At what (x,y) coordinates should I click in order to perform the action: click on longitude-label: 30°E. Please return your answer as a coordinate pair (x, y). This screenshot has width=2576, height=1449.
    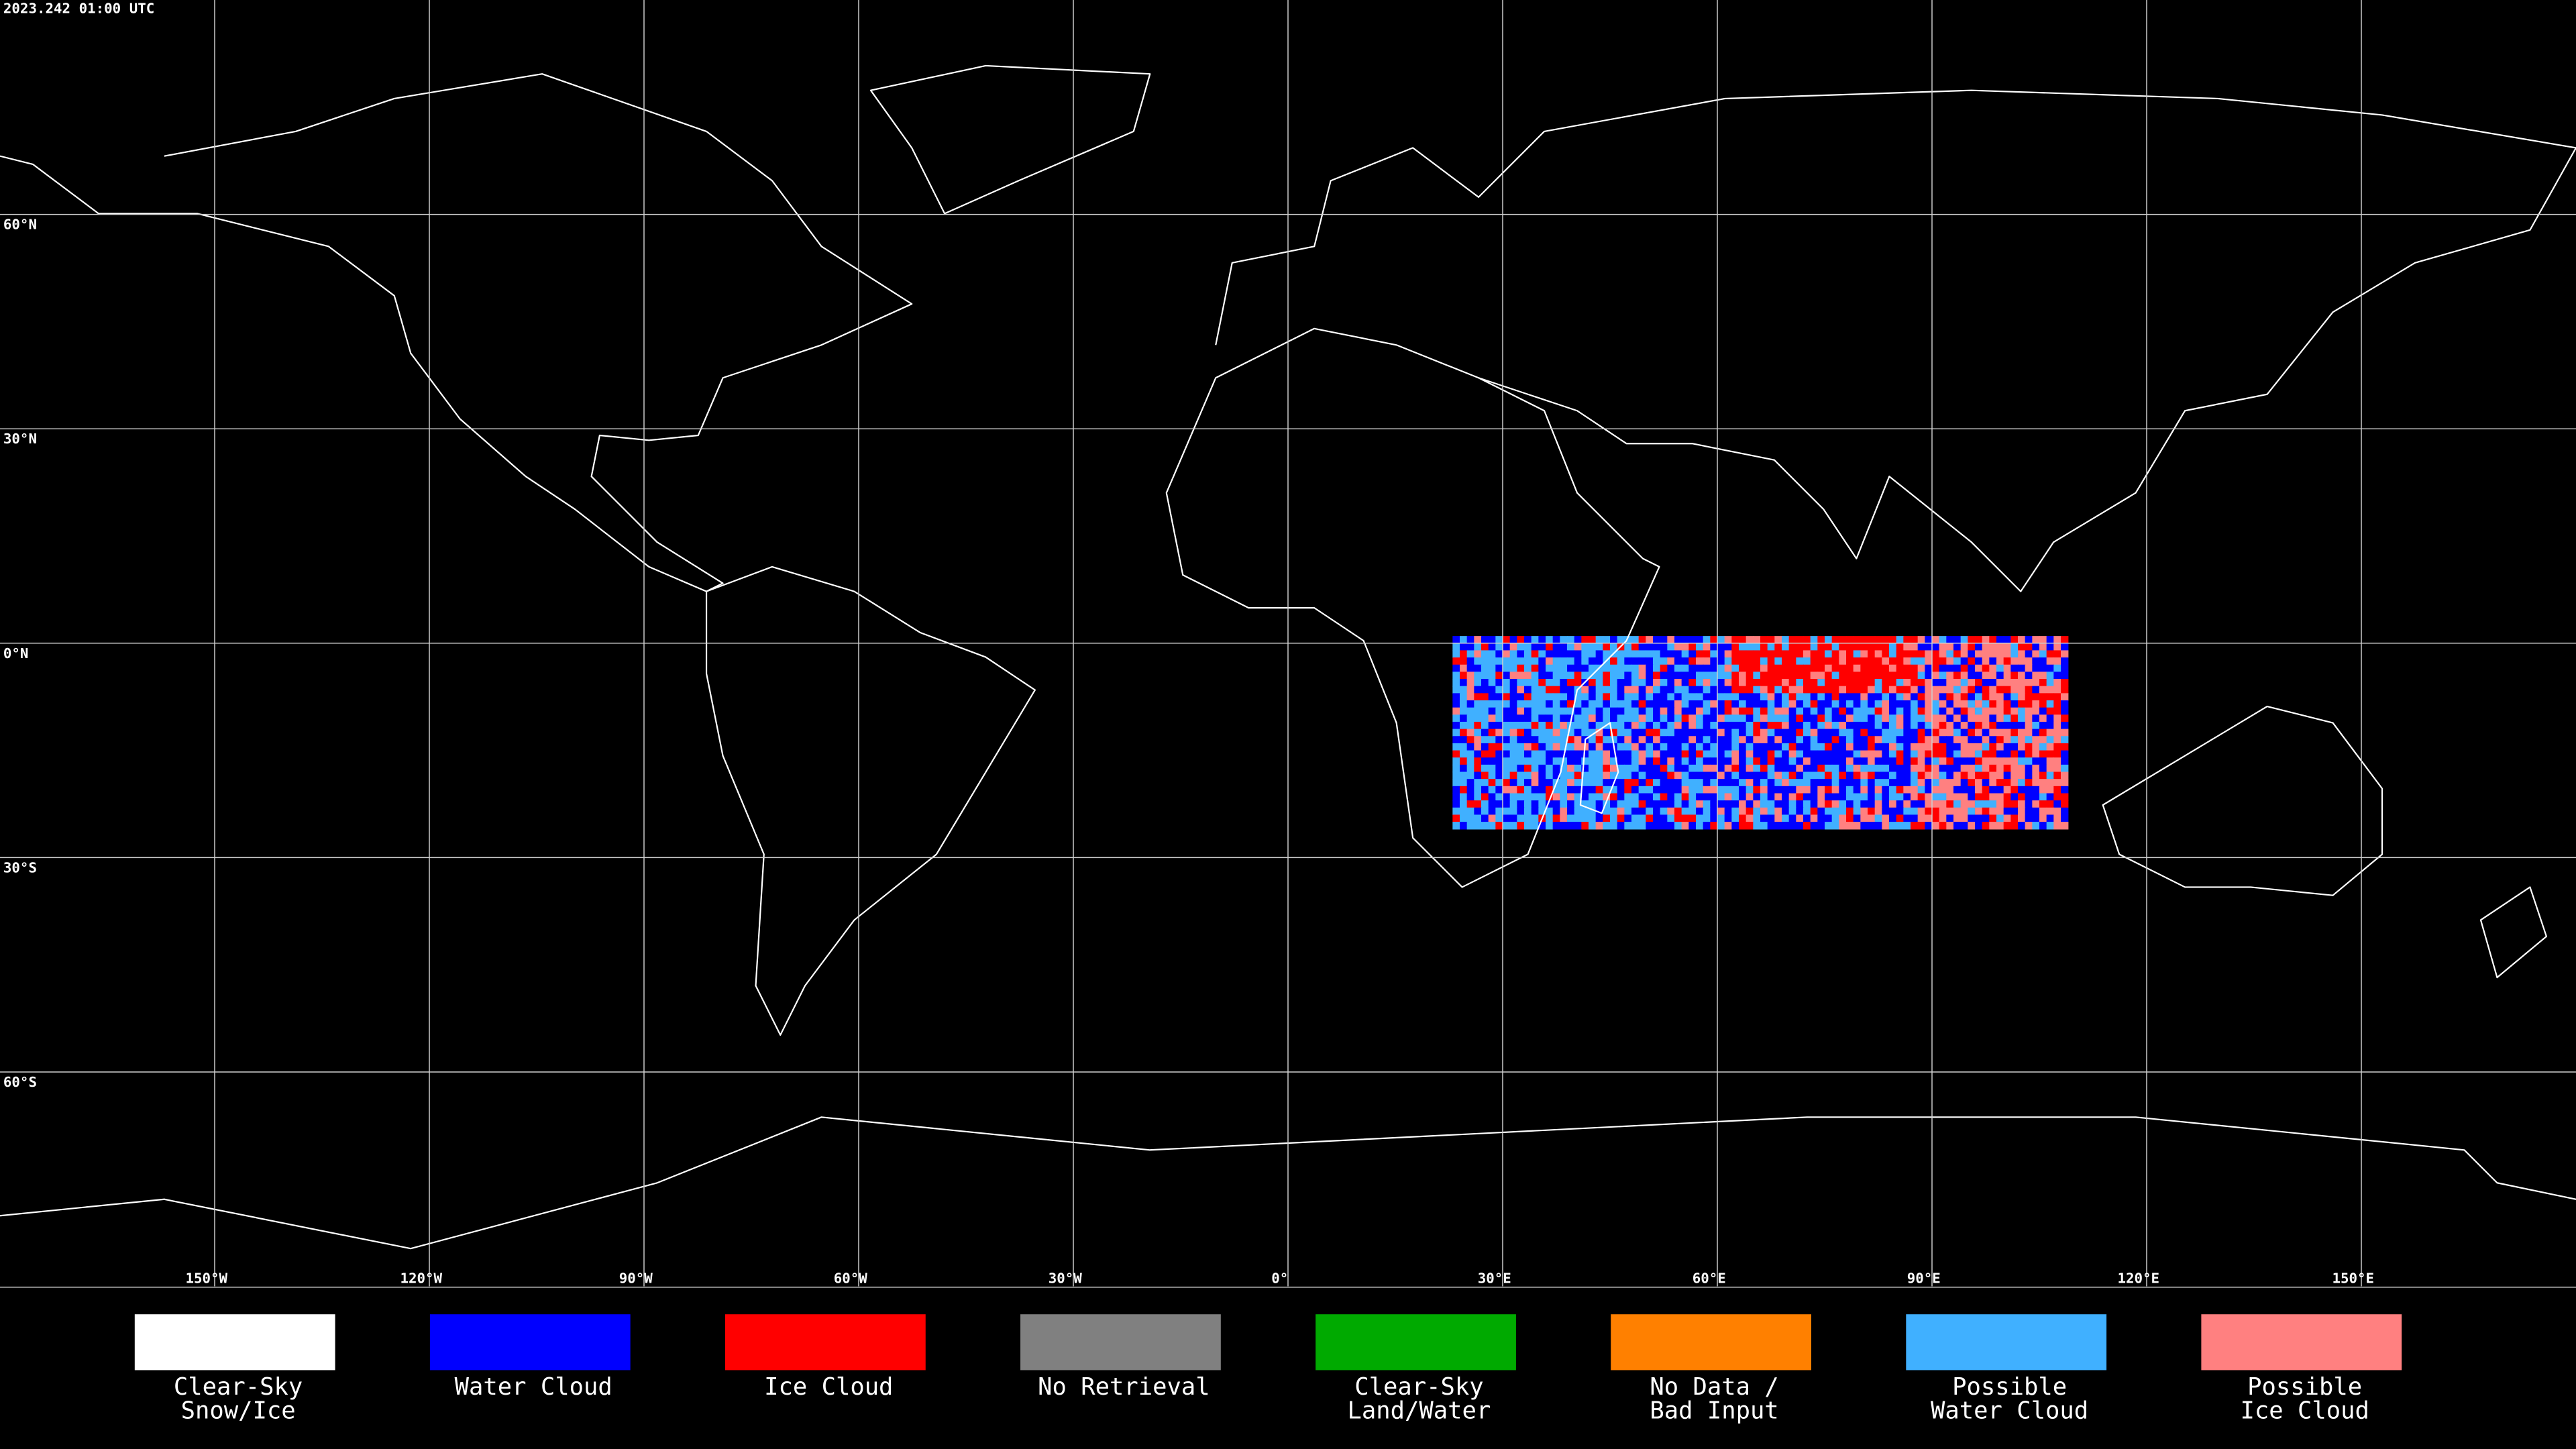
    Looking at the image, I should click on (1494, 1279).